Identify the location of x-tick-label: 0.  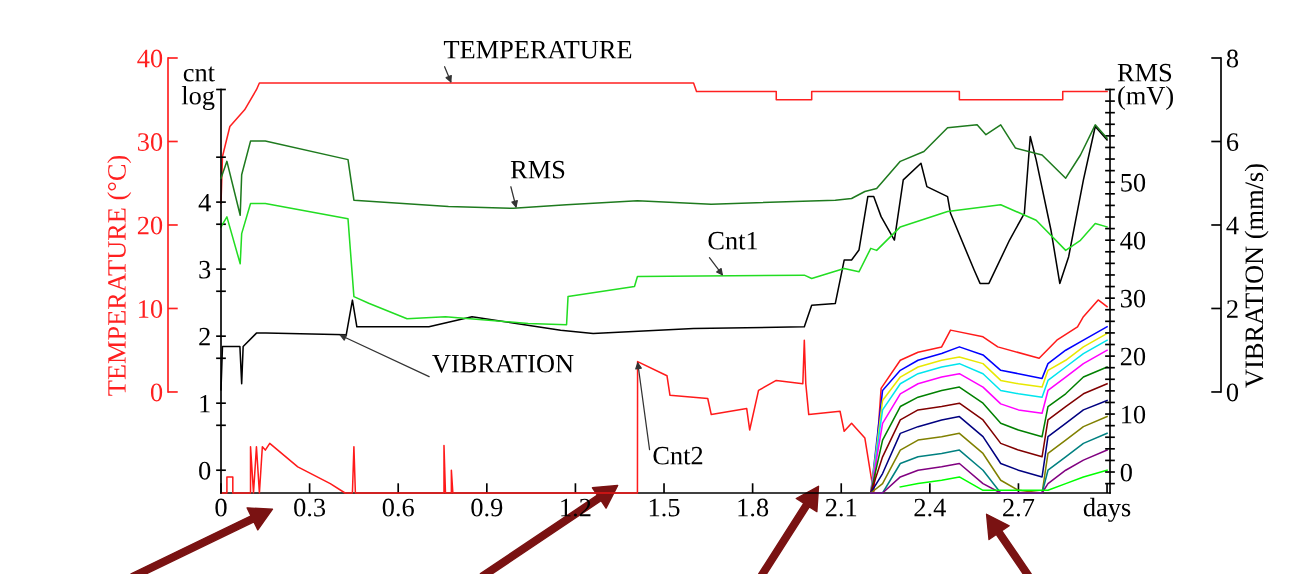
(221, 507).